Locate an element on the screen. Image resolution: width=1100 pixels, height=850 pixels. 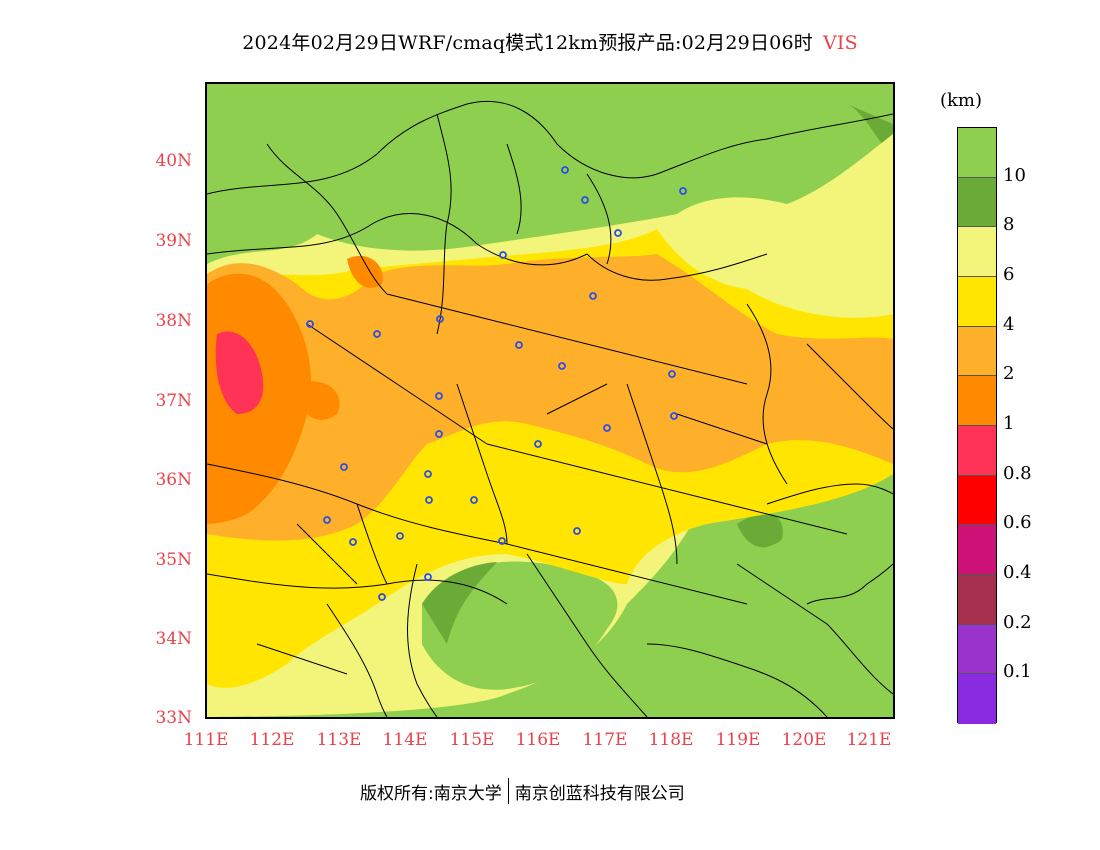
lat-label-34n: 34N is located at coordinates (173, 639).